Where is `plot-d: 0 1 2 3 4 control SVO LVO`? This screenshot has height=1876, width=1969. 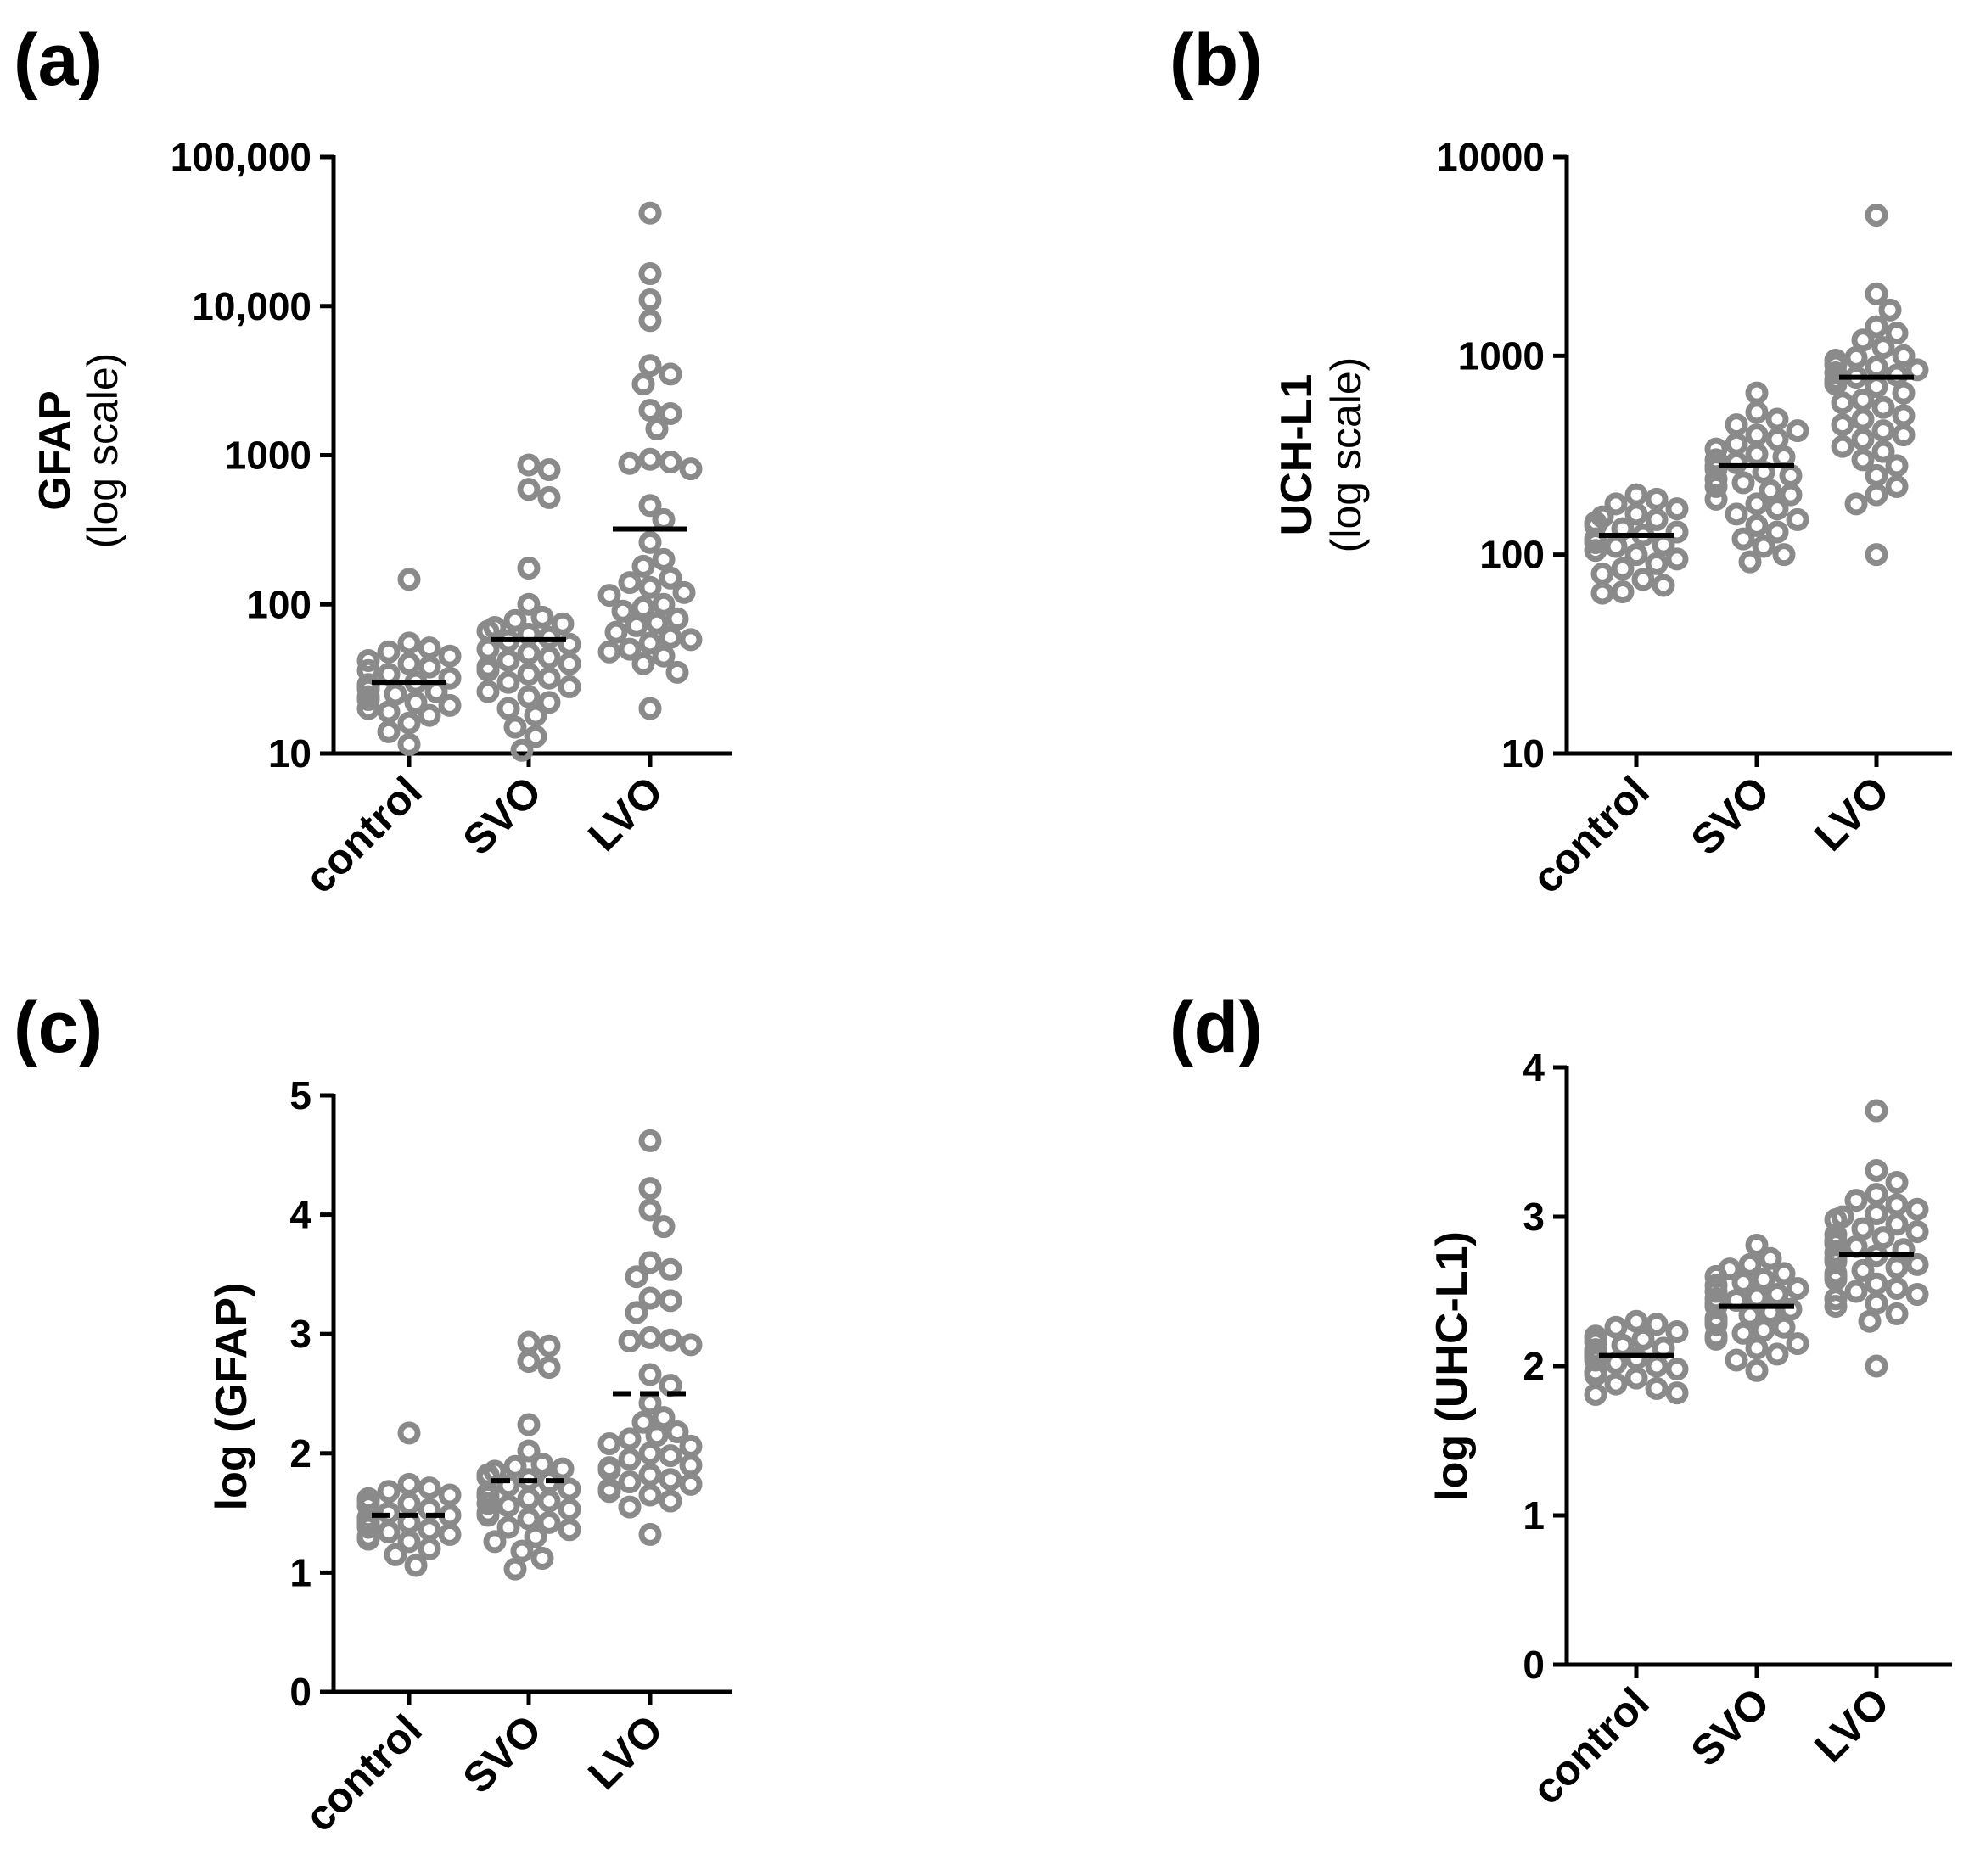 plot-d: 0 1 2 3 4 control SVO LVO is located at coordinates (1737, 1429).